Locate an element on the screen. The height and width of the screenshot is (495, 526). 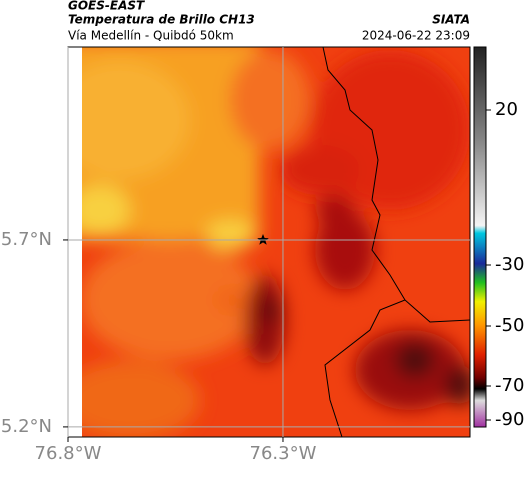
y-tick-label: 5.2°N is located at coordinates (26, 426).